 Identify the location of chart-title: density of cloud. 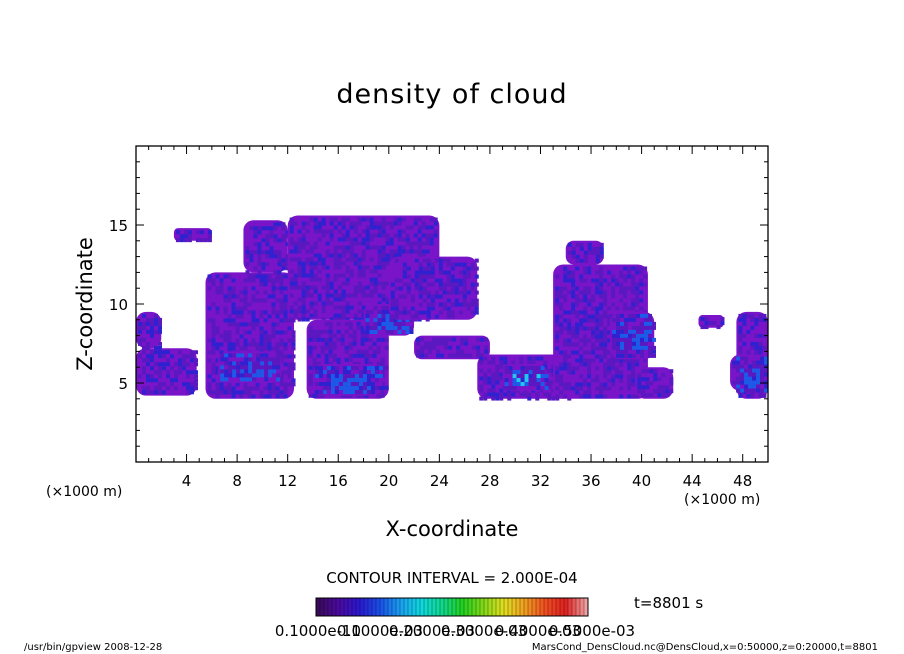
(451, 94).